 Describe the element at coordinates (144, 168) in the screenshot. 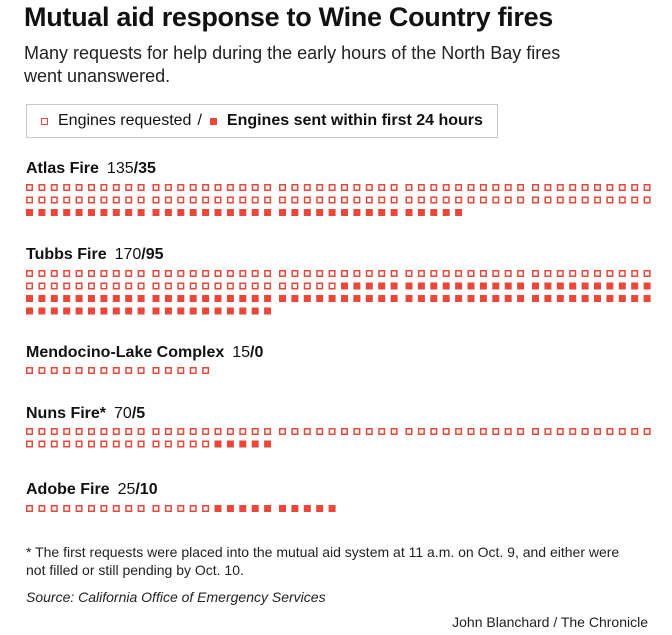

I see `sent-count: /35` at that location.